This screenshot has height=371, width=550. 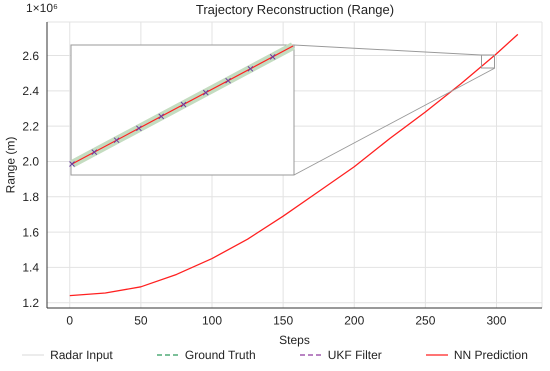 I want to click on y-tick-label: 1.8, so click(x=31, y=197).